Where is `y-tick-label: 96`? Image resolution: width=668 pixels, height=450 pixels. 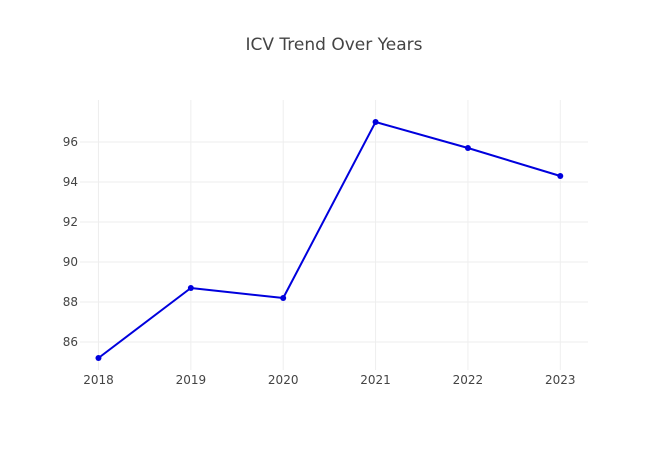 y-tick-label: 96 is located at coordinates (70, 142).